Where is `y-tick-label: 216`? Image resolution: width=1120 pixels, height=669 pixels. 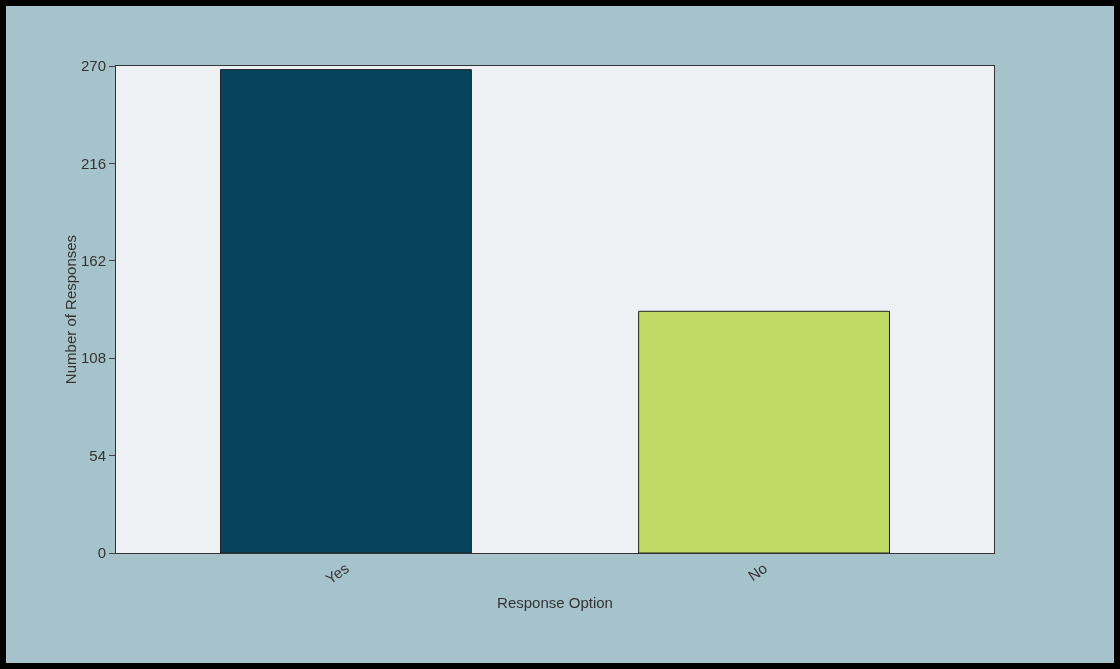 y-tick-label: 216 is located at coordinates (93, 163).